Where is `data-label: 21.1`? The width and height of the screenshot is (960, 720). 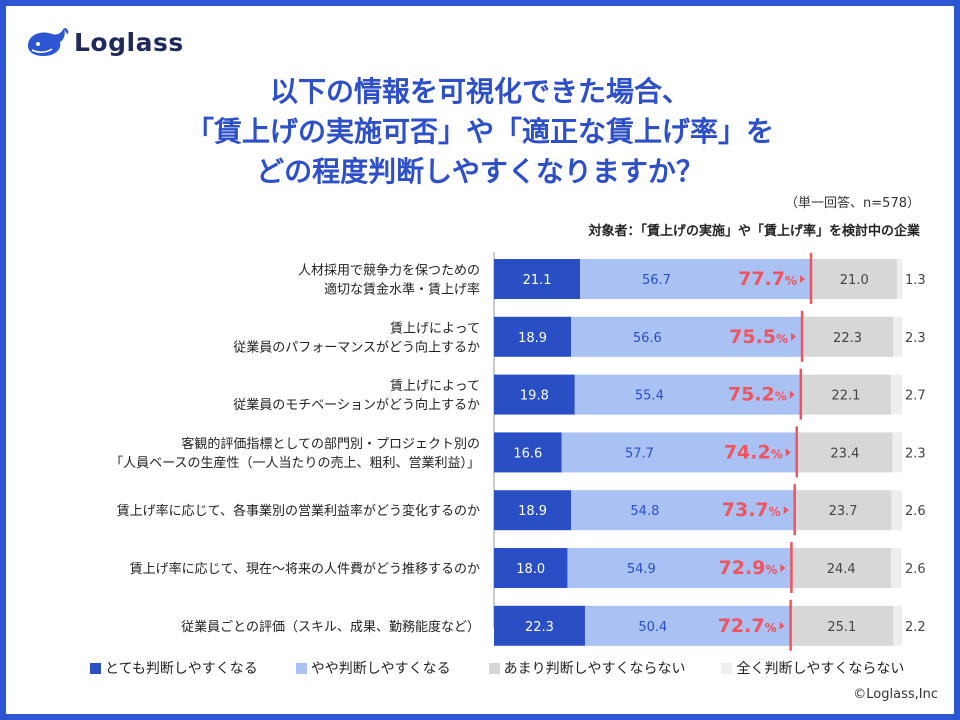
data-label: 21.1 is located at coordinates (537, 280).